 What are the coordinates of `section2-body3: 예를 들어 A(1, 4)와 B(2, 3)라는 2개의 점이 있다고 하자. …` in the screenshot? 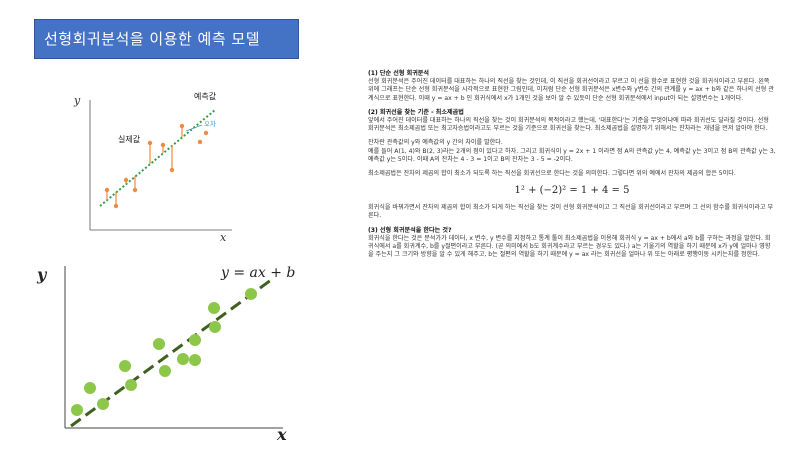 It's located at (572, 155).